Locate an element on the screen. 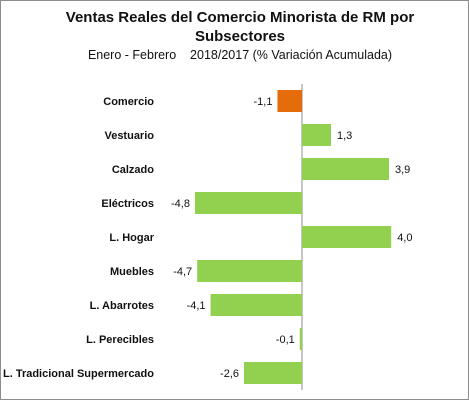 Image resolution: width=469 pixels, height=400 pixels. category-label: Eléctricos is located at coordinates (127, 204).